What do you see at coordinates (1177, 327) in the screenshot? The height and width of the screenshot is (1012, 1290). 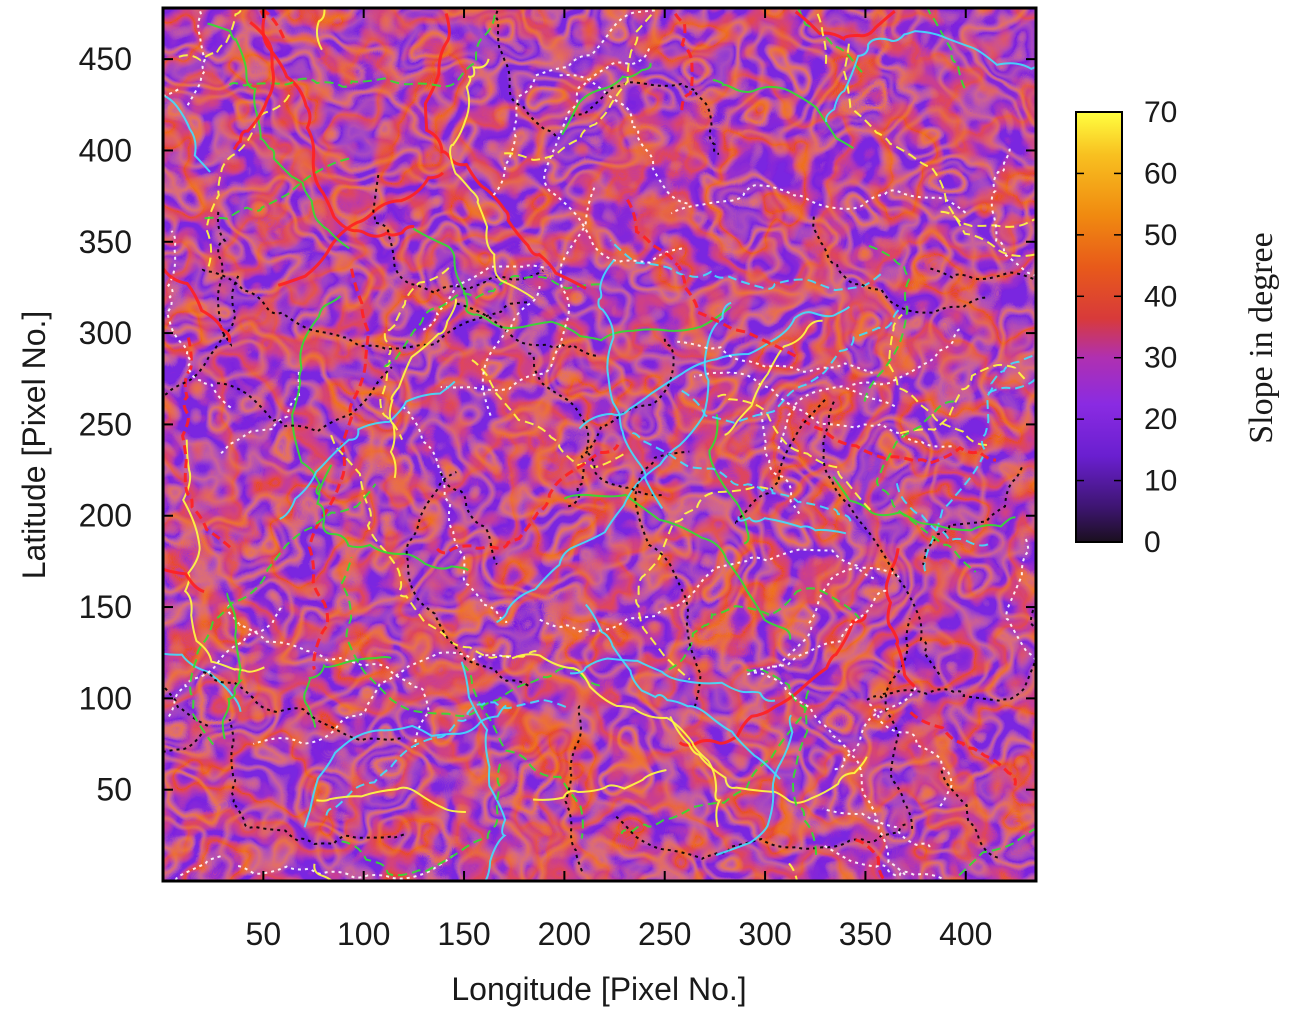 I see `colorbar: 0 10 20 30 40 50 60 70 Slope in degree` at bounding box center [1177, 327].